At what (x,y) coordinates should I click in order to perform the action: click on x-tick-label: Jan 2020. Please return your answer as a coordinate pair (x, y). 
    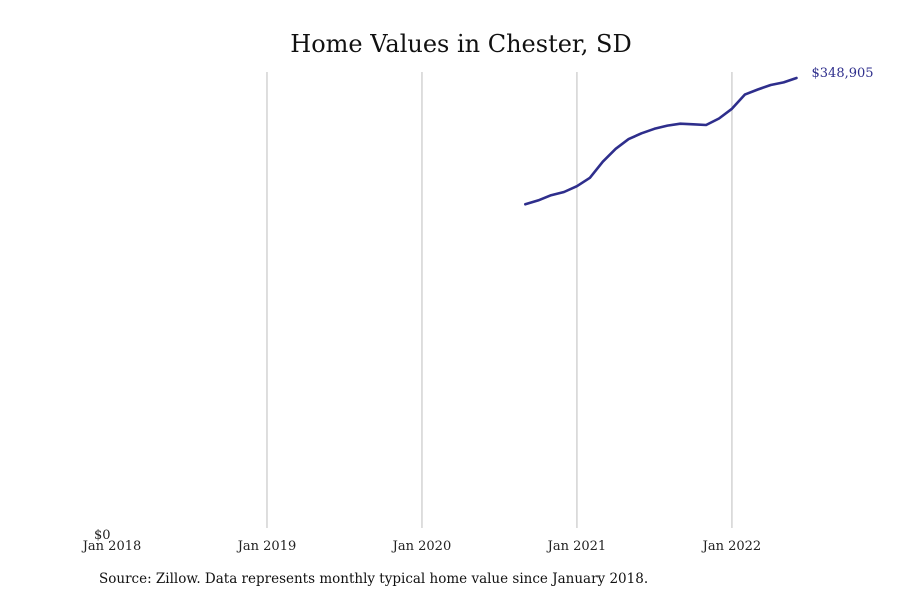
    Looking at the image, I should click on (421, 546).